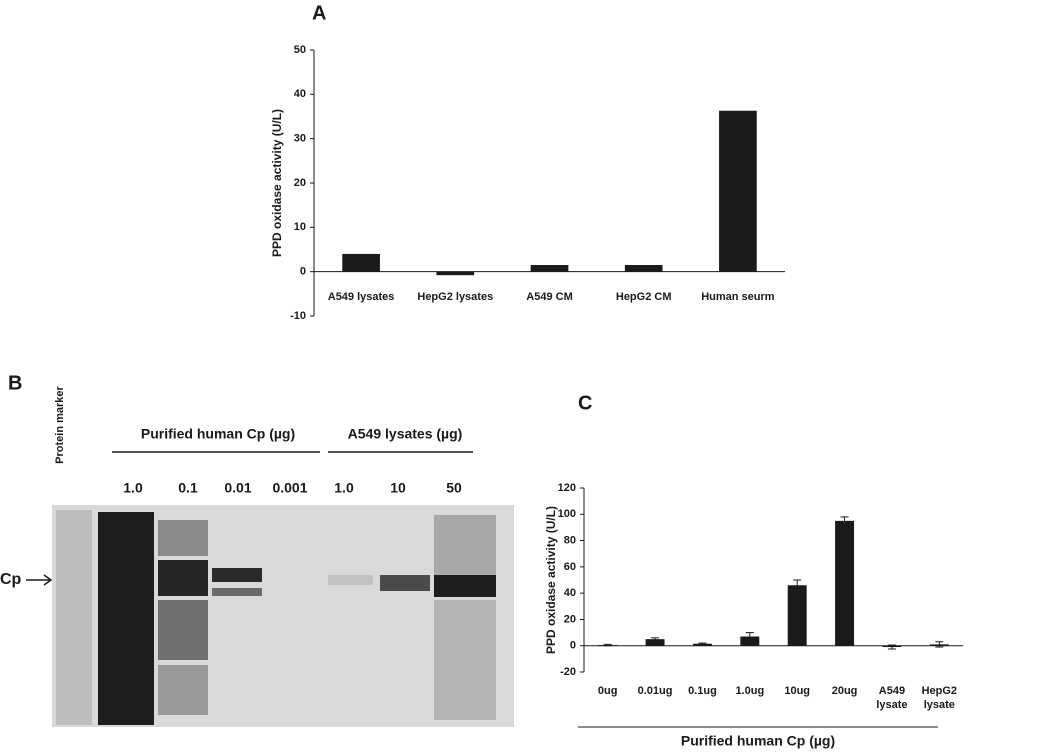 The height and width of the screenshot is (755, 1050). I want to click on y-tick-label: 100, so click(567, 514).